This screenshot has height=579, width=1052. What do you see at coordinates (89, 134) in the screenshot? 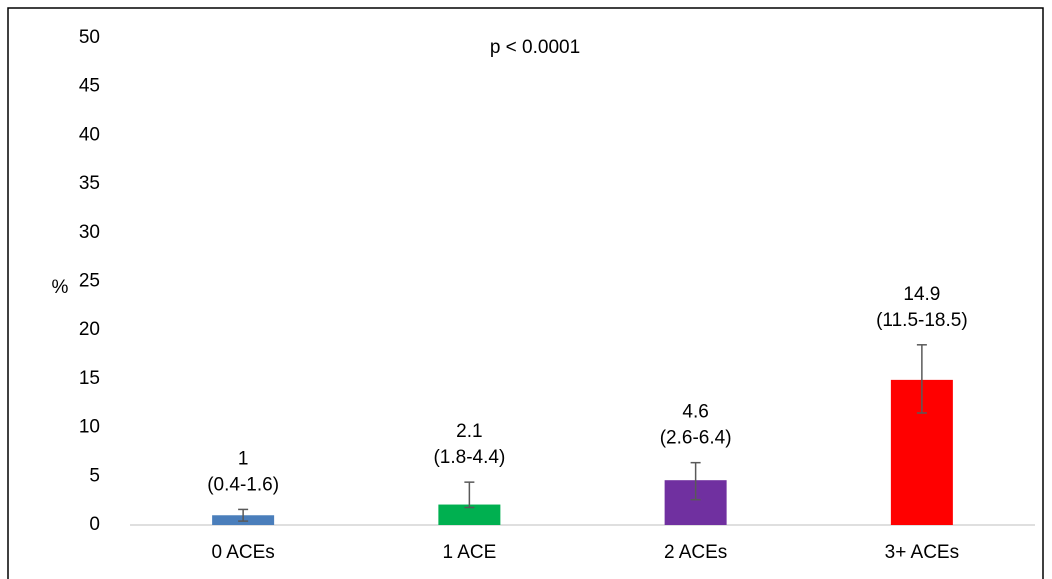
I see `y-tick-label: 40` at bounding box center [89, 134].